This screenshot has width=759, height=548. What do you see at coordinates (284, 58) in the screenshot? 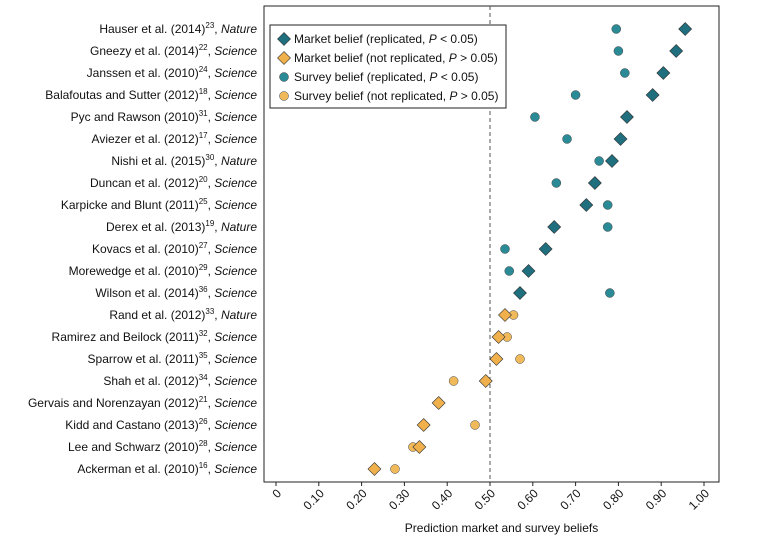
I see `legend-marker-market_not_replicated` at bounding box center [284, 58].